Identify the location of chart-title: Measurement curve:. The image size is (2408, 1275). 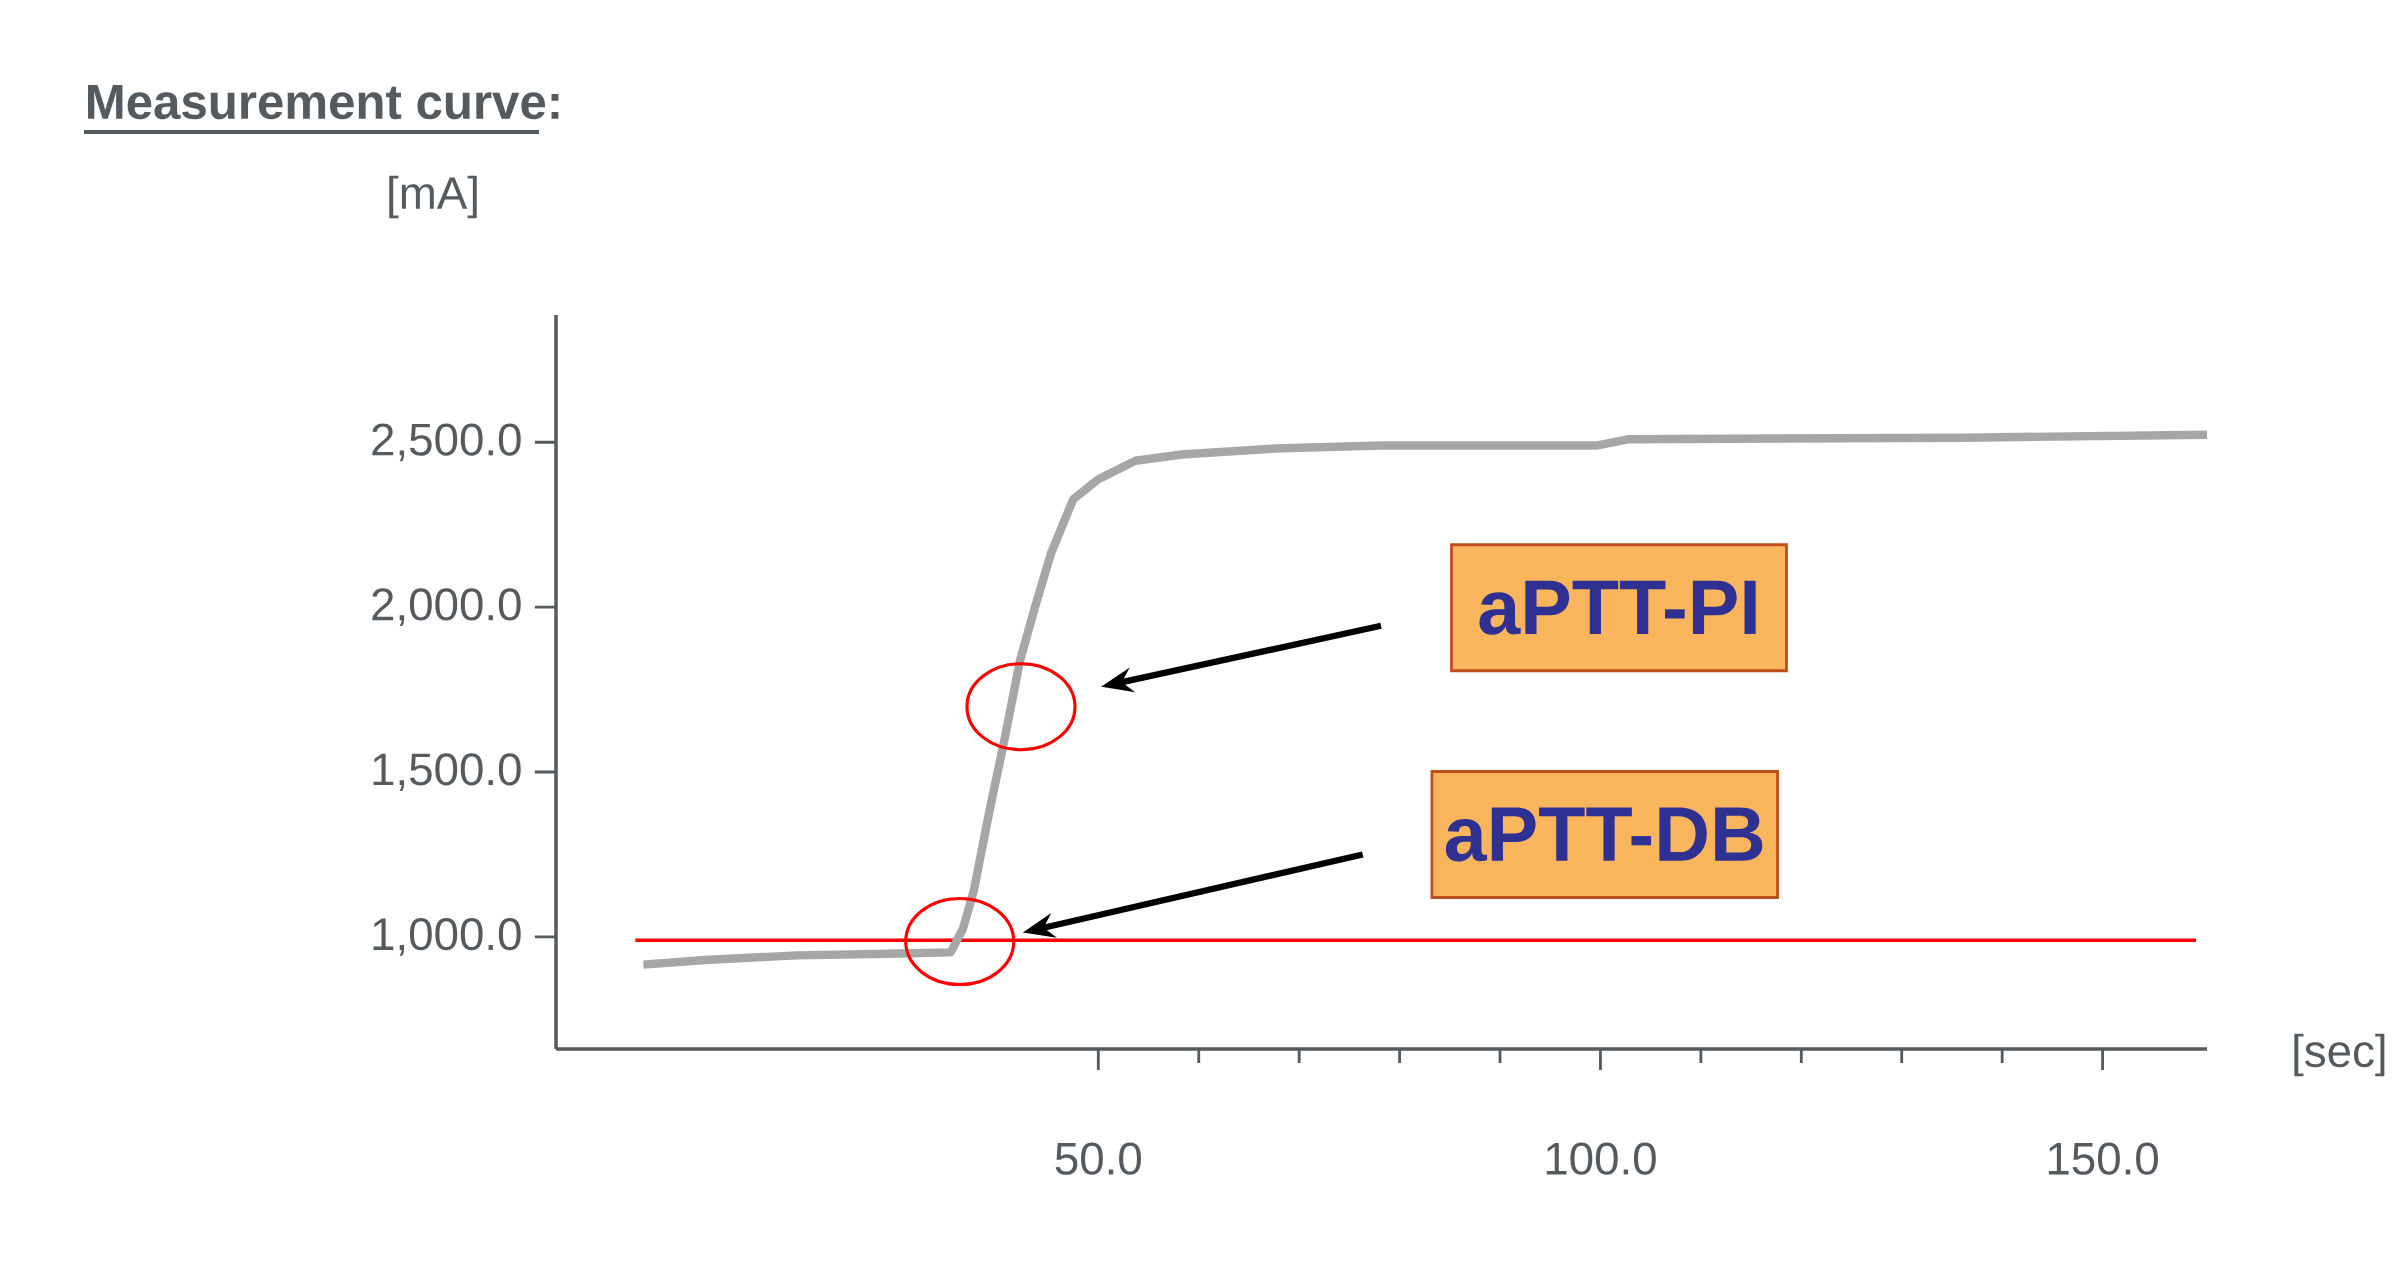
(323, 102).